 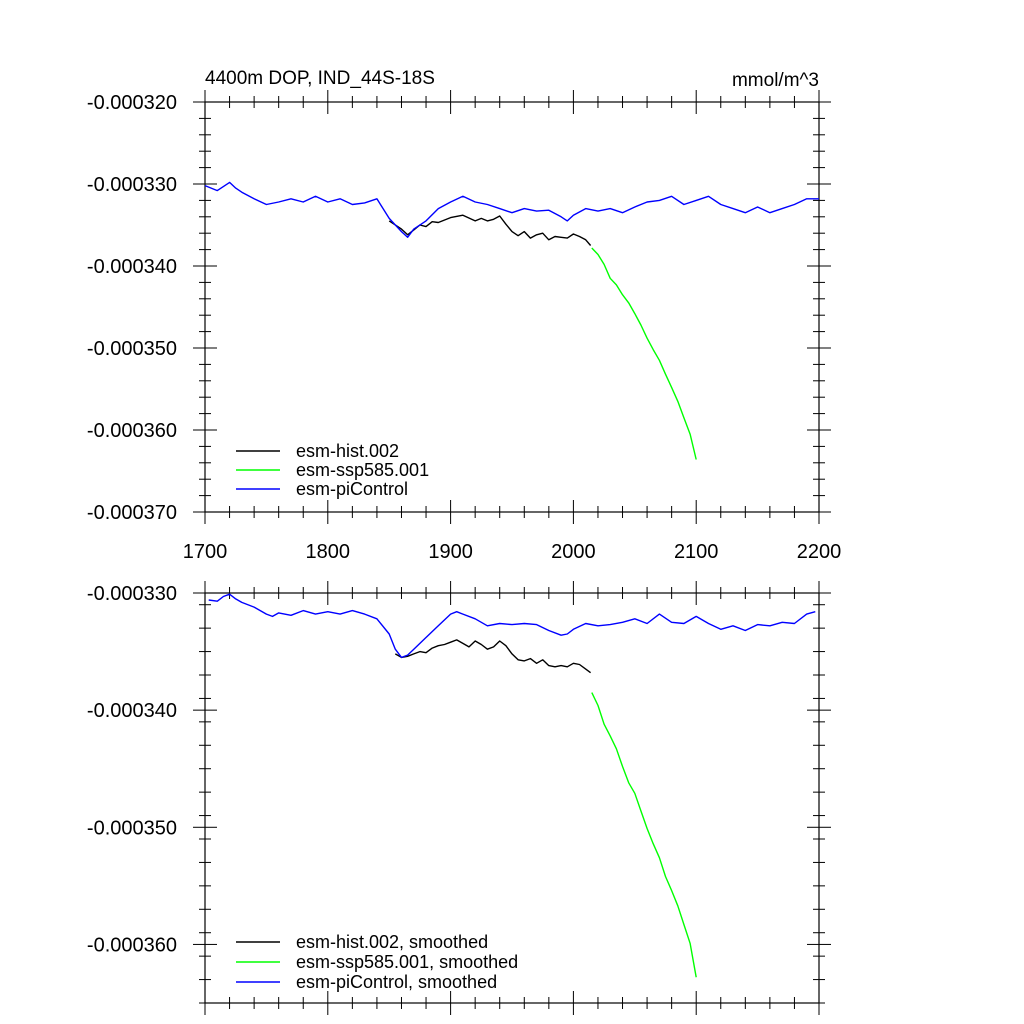 I want to click on top-x-tick-label: 2100, so click(x=696, y=552).